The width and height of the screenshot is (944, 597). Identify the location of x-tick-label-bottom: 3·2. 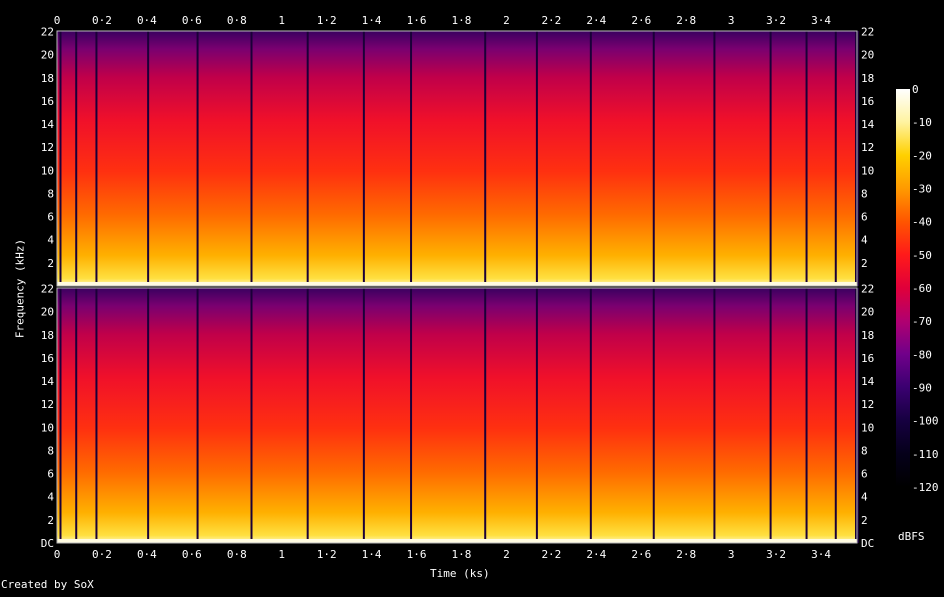
(776, 554).